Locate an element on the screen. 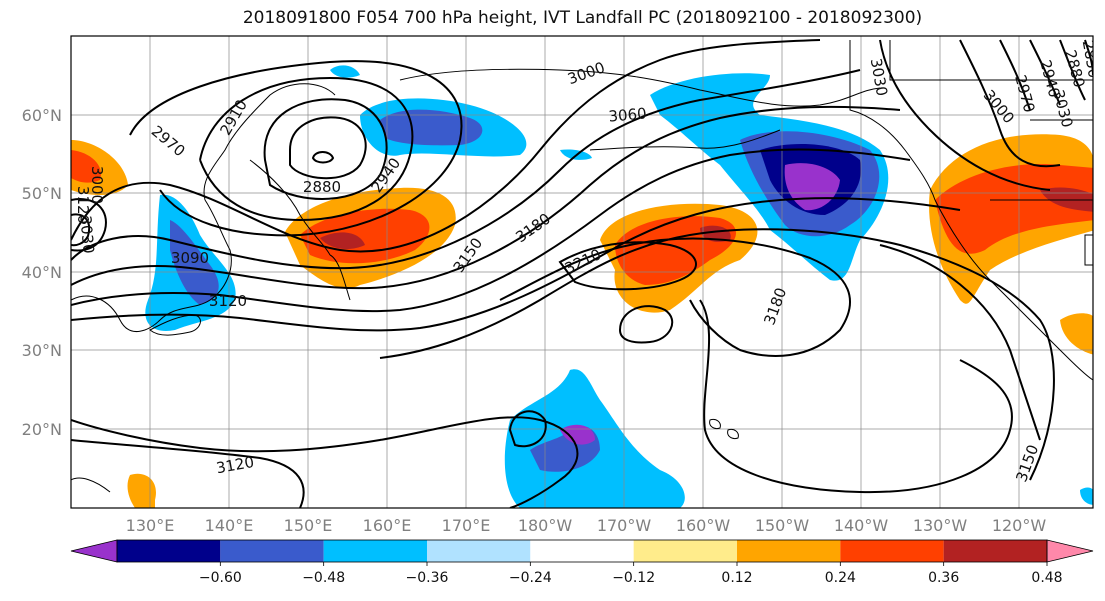  contour-3150-east is located at coordinates (856, 396).